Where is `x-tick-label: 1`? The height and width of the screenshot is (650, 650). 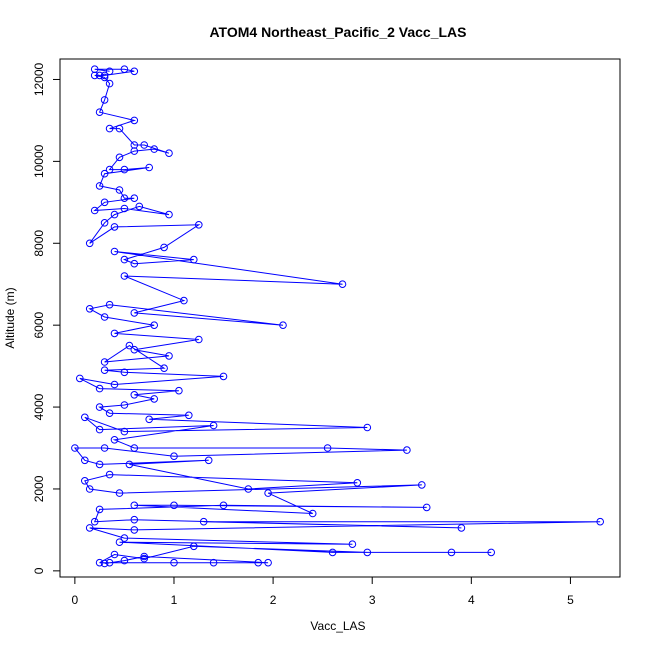
x-tick-label: 1 is located at coordinates (174, 600).